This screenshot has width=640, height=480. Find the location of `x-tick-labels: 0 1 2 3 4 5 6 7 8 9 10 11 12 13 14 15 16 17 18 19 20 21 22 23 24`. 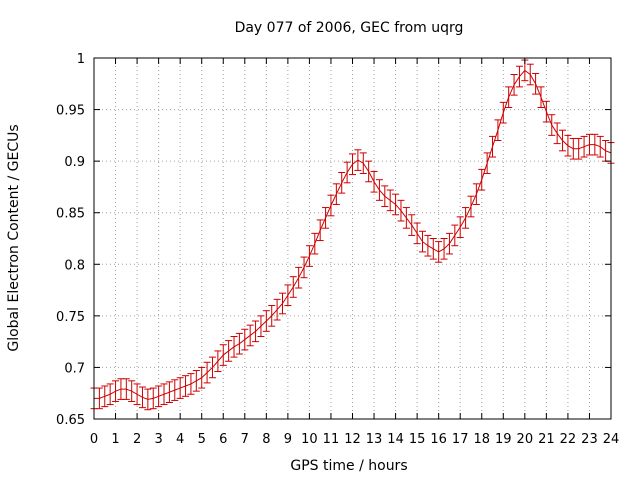

x-tick-labels: 0 1 2 3 4 5 6 7 8 9 10 11 12 13 14 15 16 17 18 19 20 21 22 23 24 is located at coordinates (354, 439).